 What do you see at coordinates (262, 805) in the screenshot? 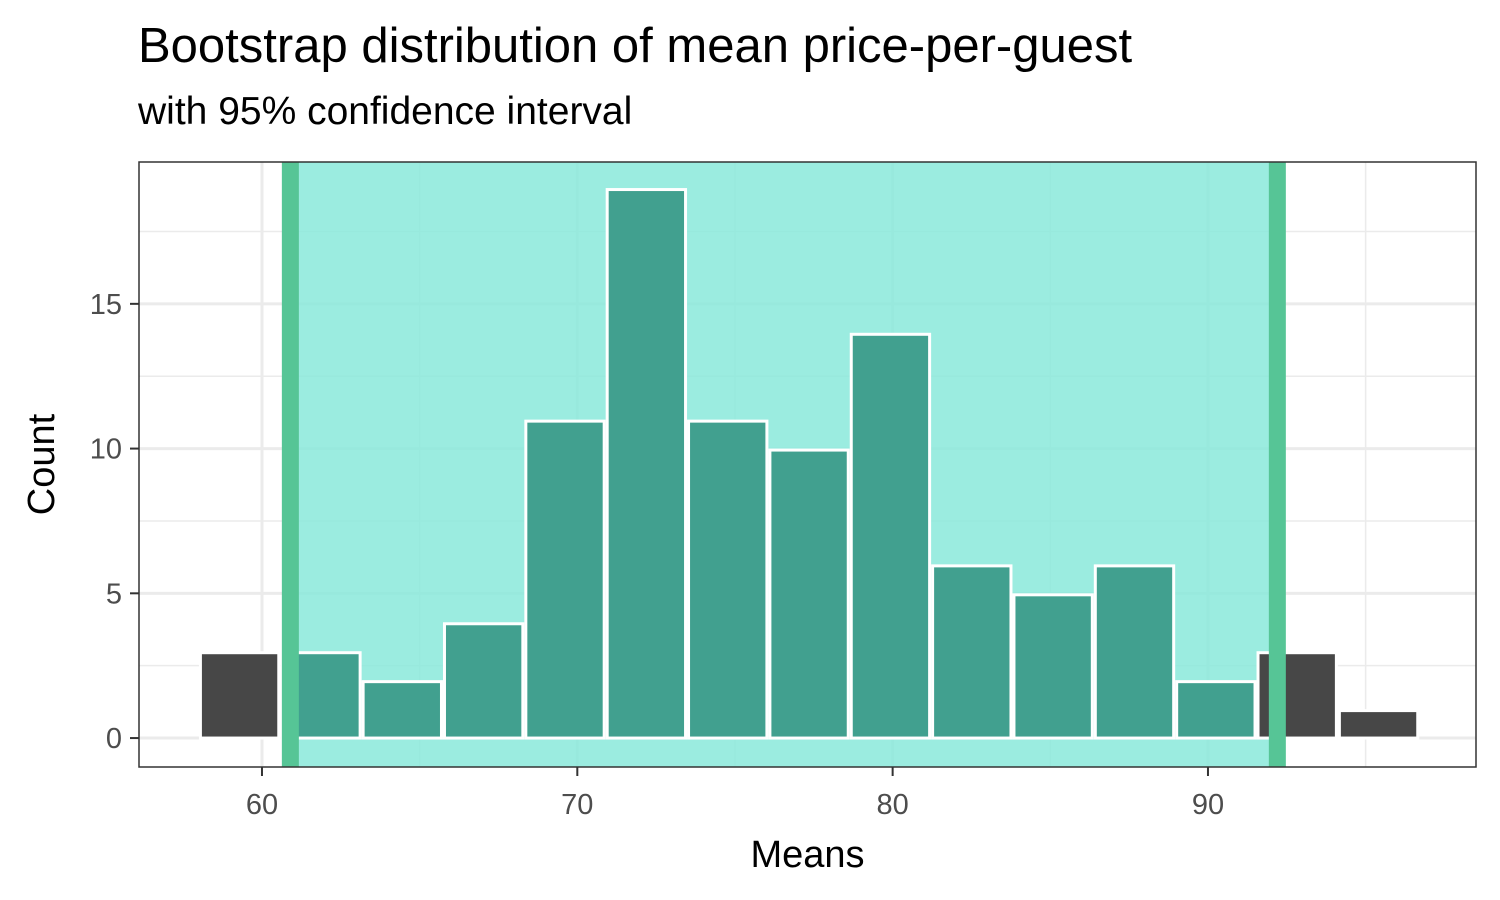
I see `x-tick-label: 60` at bounding box center [262, 805].